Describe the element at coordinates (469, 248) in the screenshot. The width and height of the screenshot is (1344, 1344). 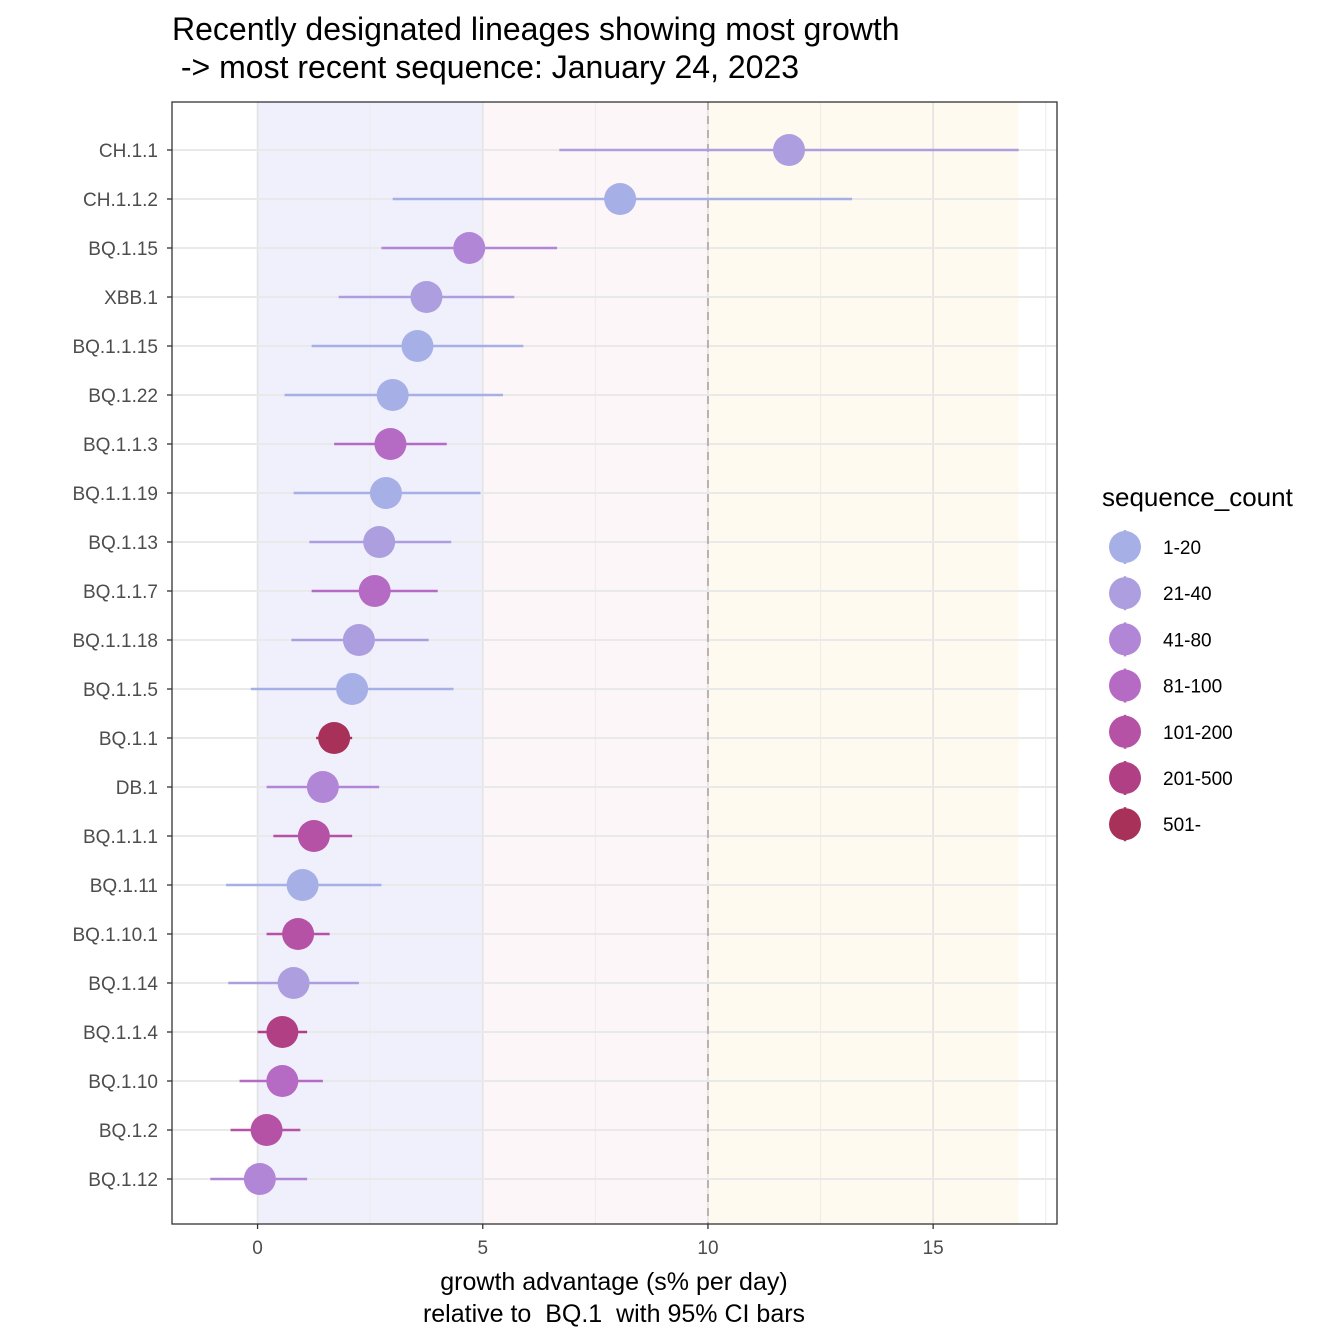
I see `point-BQ.1.15` at that location.